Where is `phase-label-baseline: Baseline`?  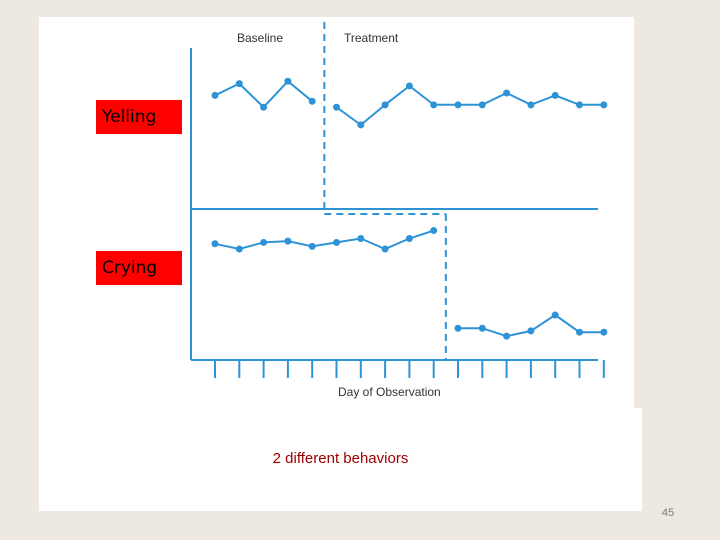
phase-label-baseline: Baseline is located at coordinates (260, 38).